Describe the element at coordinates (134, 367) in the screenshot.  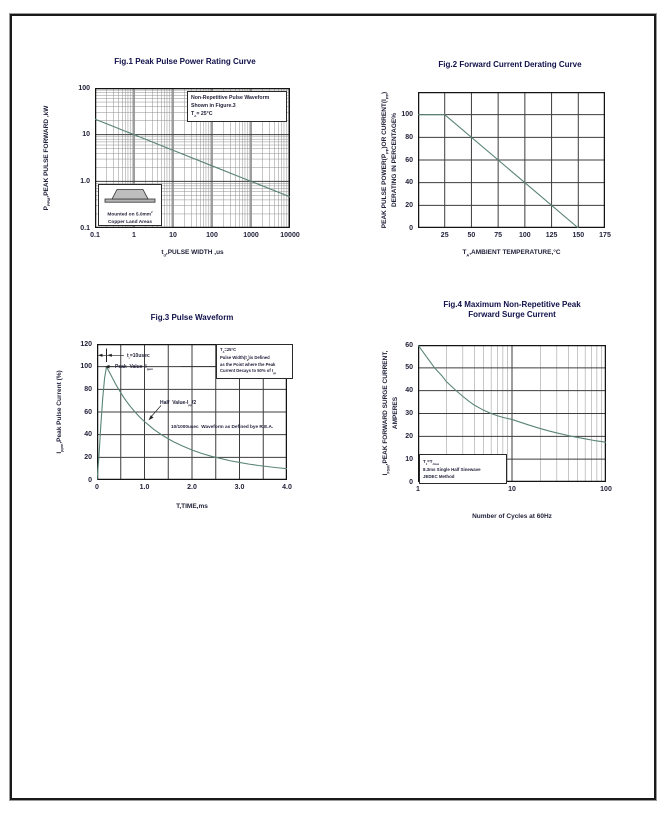
I see `fig3-peak-value-label: Peak Value Ippm` at that location.